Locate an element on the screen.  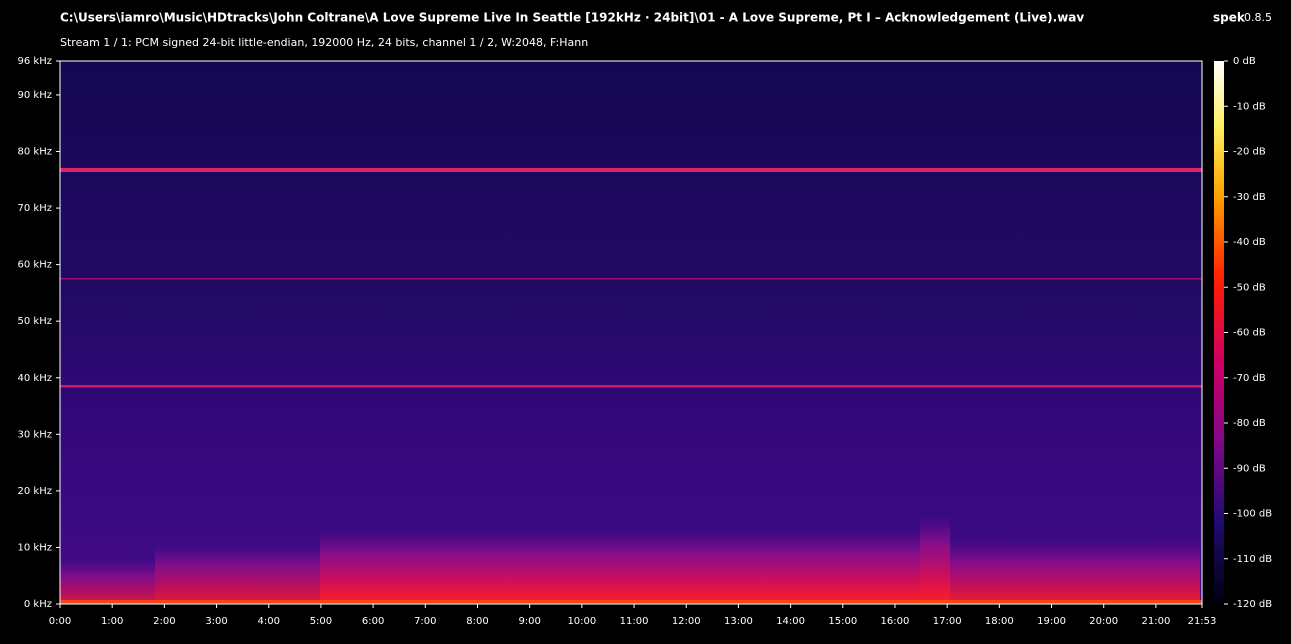
x-tick-label: 17:00 is located at coordinates (947, 621).